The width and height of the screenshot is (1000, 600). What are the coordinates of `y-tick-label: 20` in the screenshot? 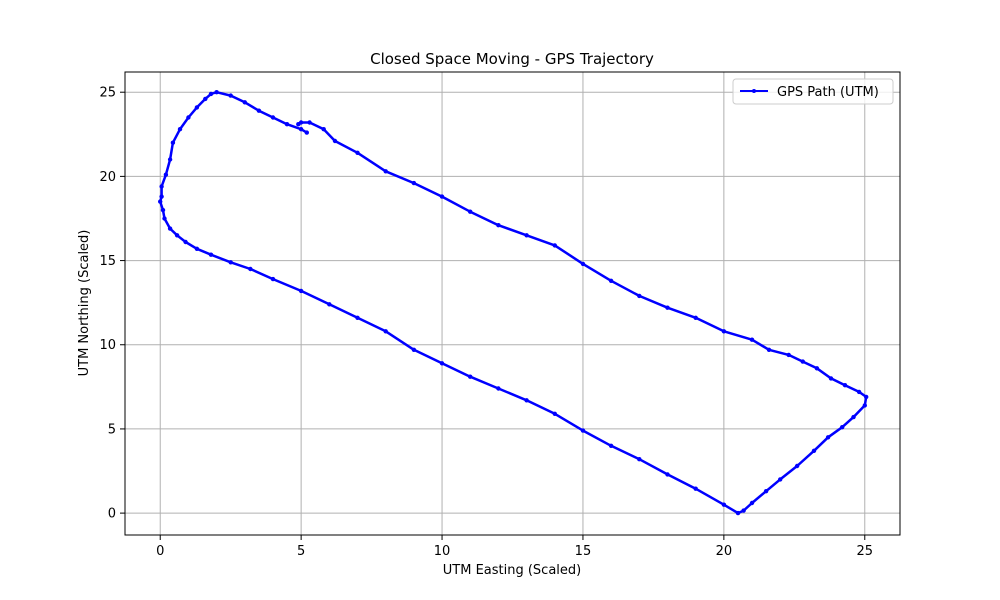 It's located at (107, 177).